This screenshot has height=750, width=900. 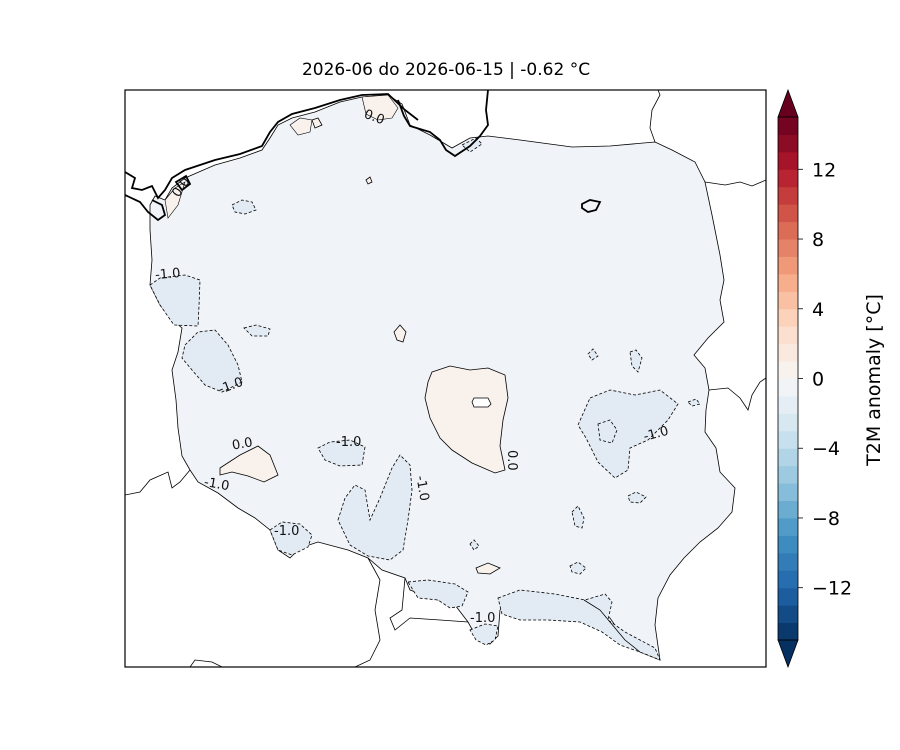 I want to click on colorbar, so click(x=788, y=378).